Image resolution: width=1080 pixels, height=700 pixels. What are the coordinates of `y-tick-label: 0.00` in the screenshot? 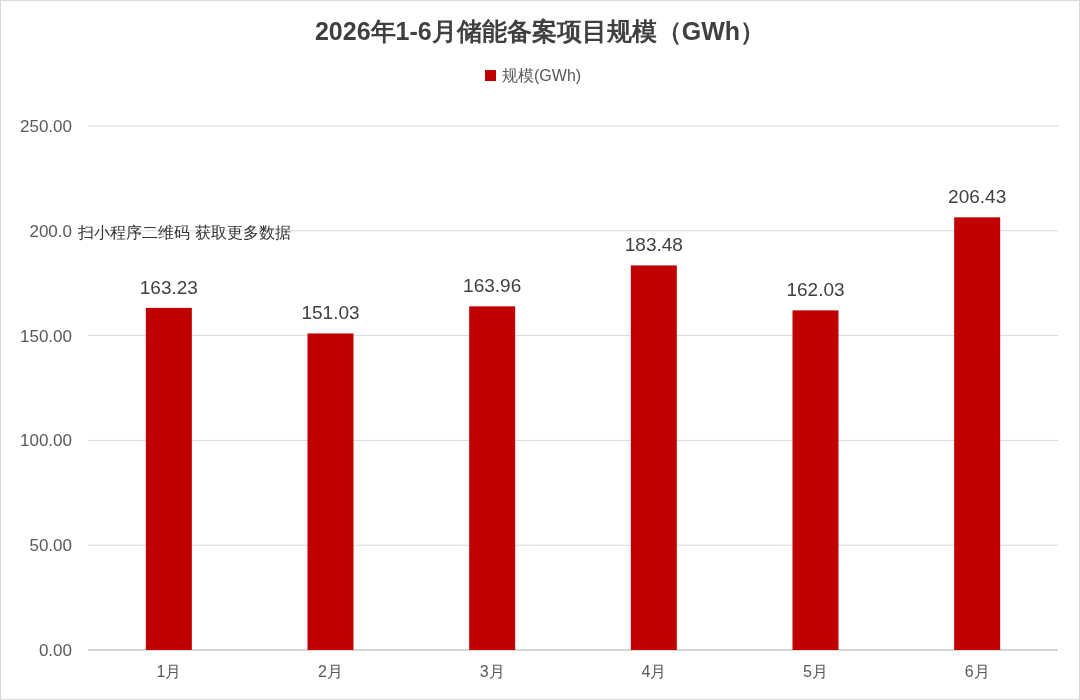 It's located at (55, 650).